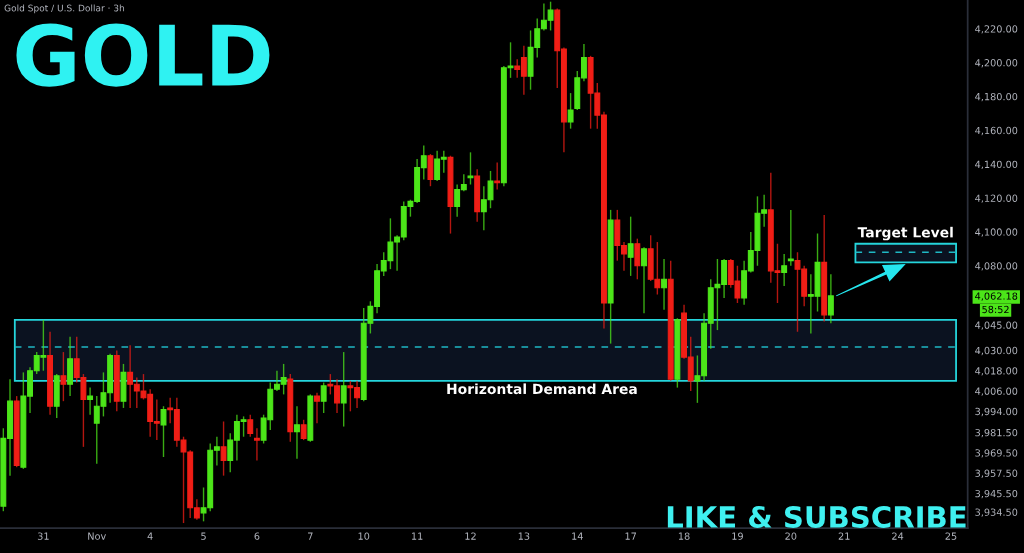 This screenshot has height=553, width=1024. I want to click on y-tick-label: 4,080.00, so click(996, 266).